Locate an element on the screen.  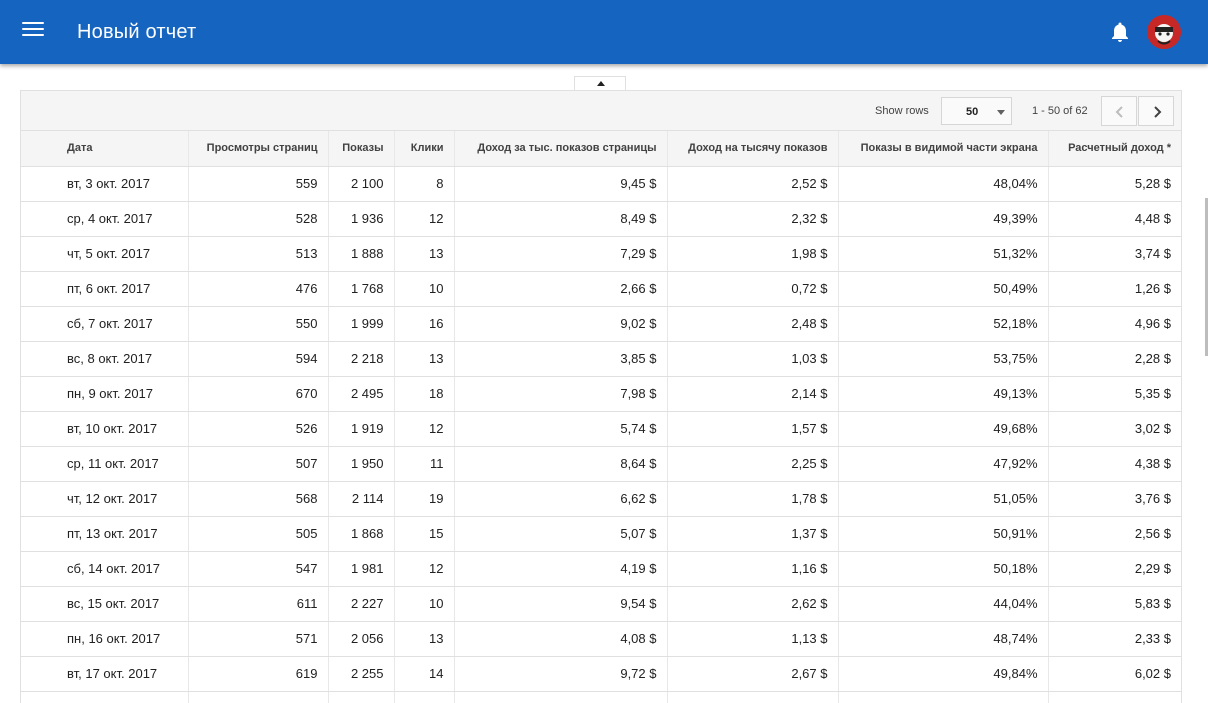
cell-clicks: 18 is located at coordinates (424, 394).